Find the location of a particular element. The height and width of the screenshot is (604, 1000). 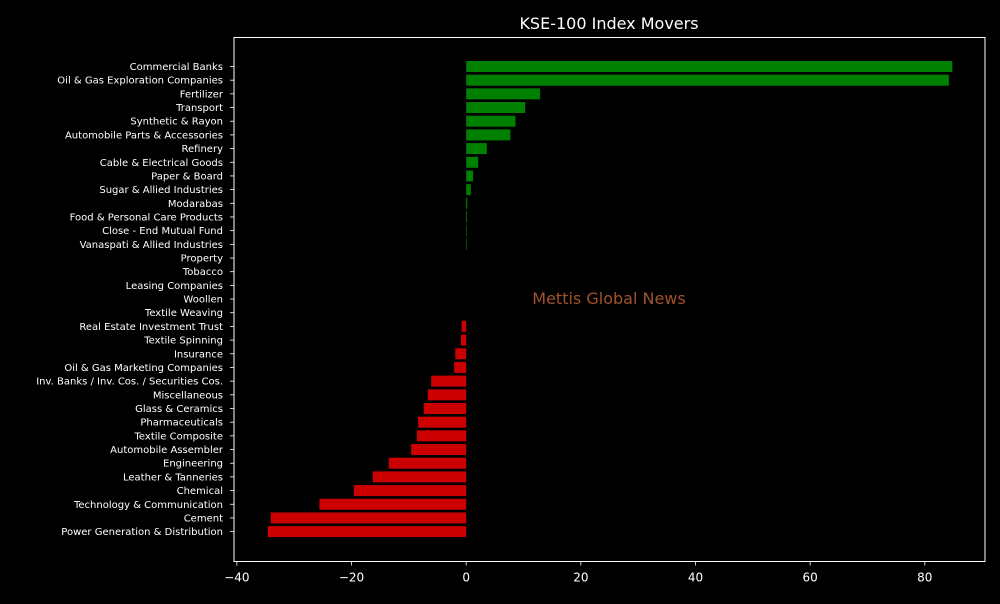

chart-title: KSE-100 Index Movers is located at coordinates (608, 23).